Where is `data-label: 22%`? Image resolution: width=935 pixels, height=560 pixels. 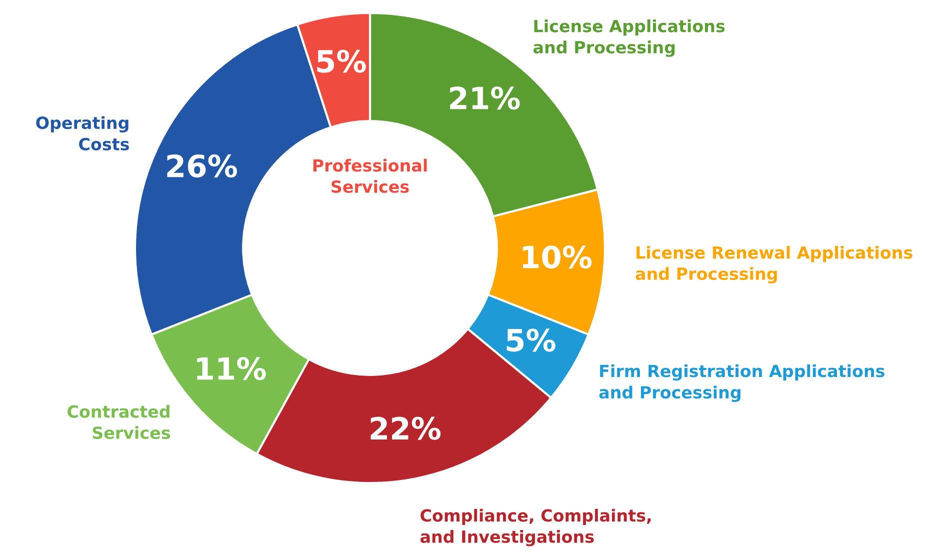 data-label: 22% is located at coordinates (405, 428).